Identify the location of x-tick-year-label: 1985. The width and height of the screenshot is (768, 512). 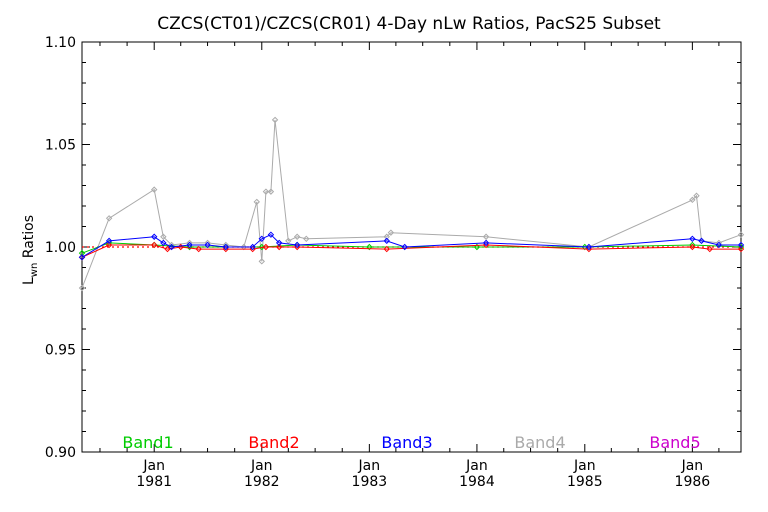
(585, 482).